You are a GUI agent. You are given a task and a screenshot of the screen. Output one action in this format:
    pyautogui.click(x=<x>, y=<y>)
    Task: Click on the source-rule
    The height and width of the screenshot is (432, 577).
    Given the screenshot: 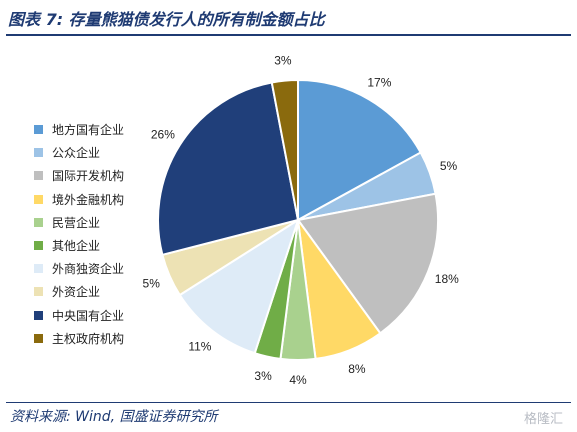 What is the action you would take?
    pyautogui.click(x=288, y=402)
    